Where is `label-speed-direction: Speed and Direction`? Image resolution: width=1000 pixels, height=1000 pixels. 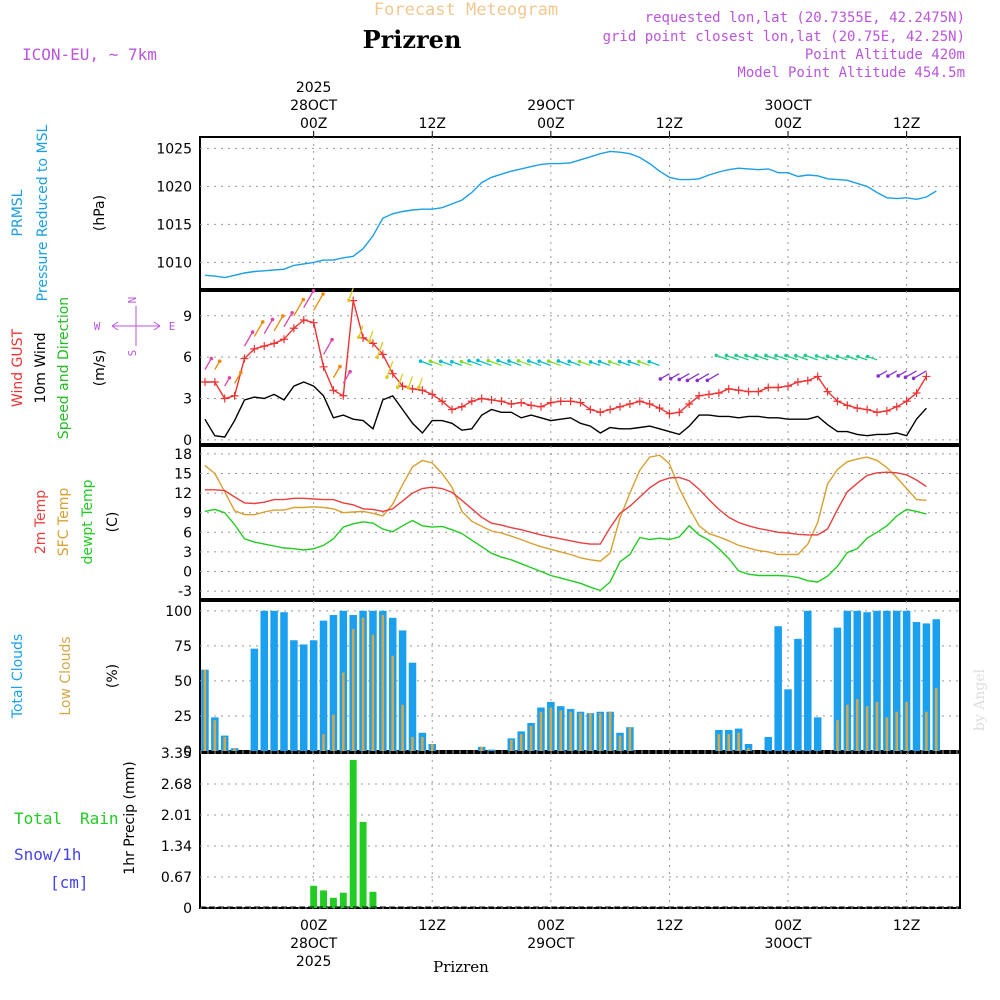 label-speed-direction: Speed and Direction is located at coordinates (64, 368).